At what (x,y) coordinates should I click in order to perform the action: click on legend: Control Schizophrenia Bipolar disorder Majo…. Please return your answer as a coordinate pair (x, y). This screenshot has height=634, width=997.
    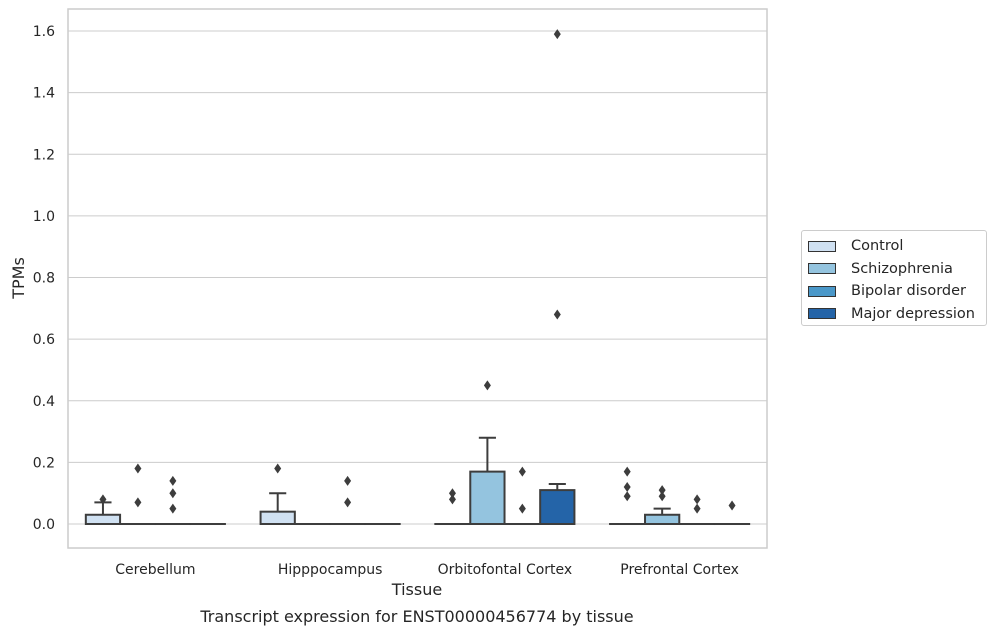
    Looking at the image, I should click on (894, 278).